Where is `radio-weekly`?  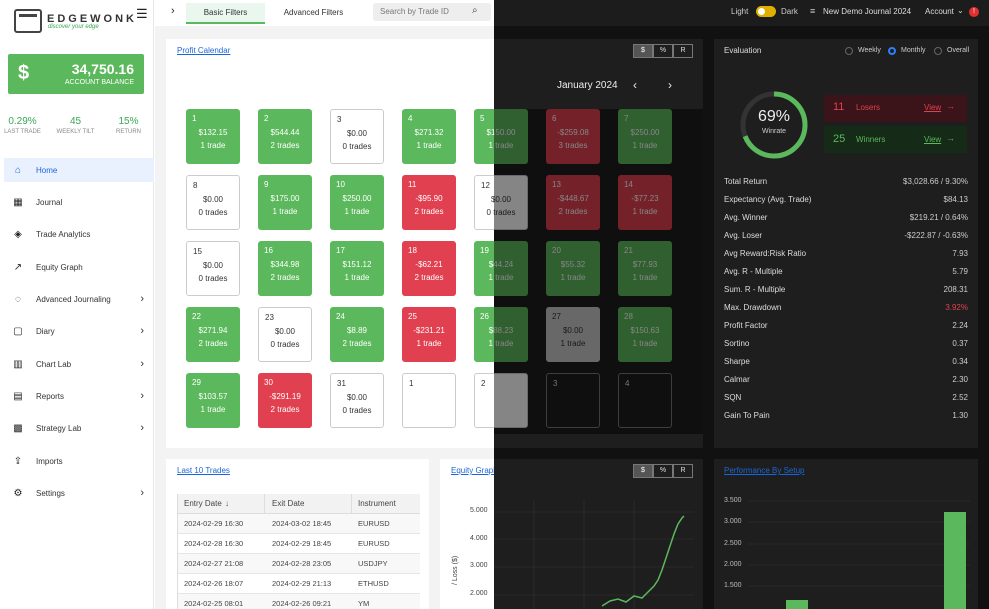
radio-weekly is located at coordinates (849, 51).